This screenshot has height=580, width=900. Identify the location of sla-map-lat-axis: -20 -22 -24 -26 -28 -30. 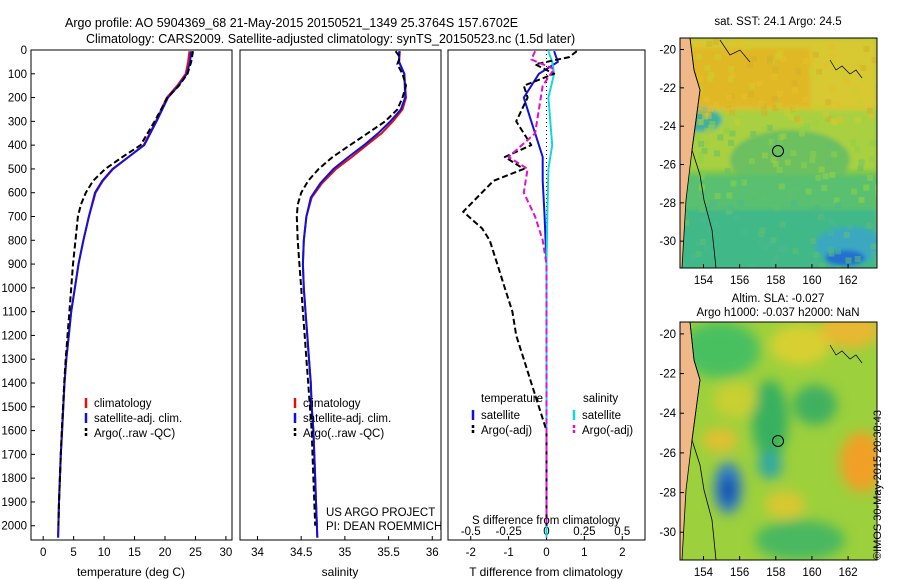
(671, 434).